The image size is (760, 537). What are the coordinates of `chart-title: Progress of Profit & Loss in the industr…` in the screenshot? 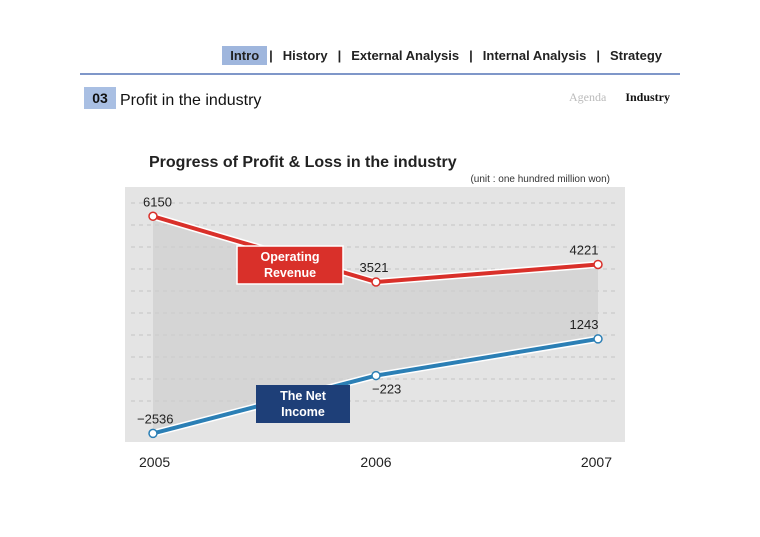 It's located at (303, 162).